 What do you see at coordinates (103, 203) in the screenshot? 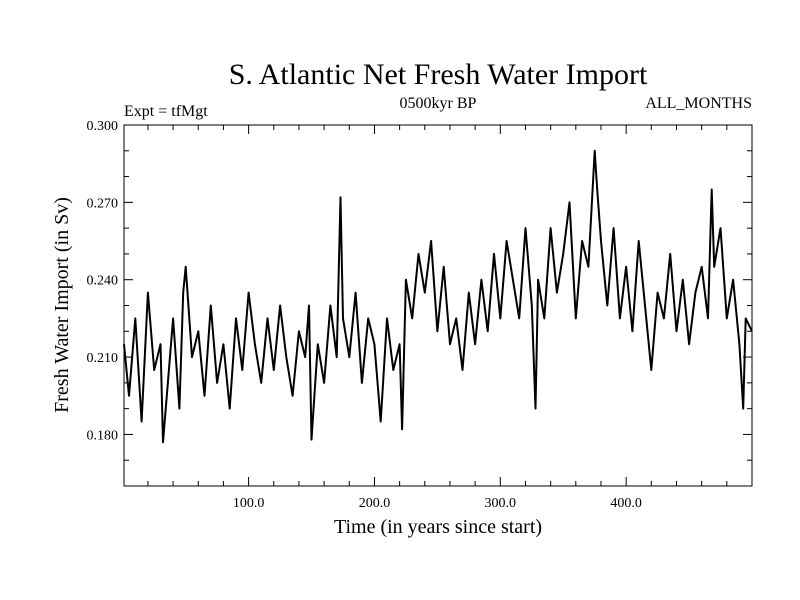
I see `y-tick-label: 0.270` at bounding box center [103, 203].